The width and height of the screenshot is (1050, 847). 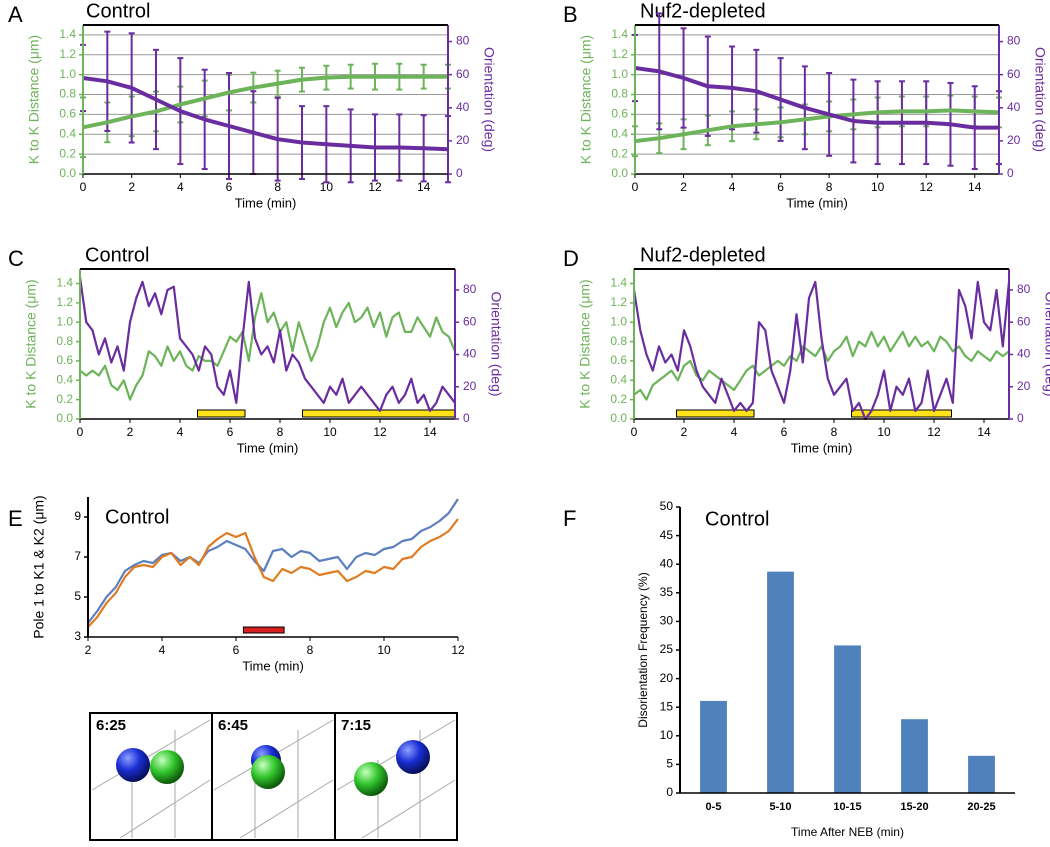 What do you see at coordinates (15, 14) in the screenshot?
I see `panel-letter: A` at bounding box center [15, 14].